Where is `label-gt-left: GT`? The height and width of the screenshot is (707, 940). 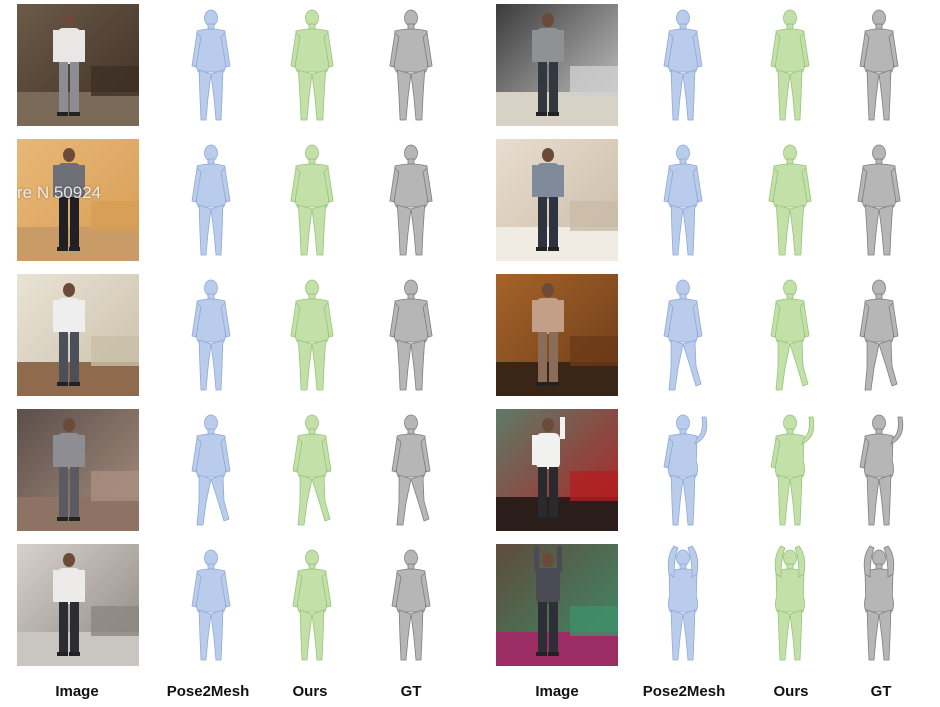
label-gt-left: GT is located at coordinates (411, 691).